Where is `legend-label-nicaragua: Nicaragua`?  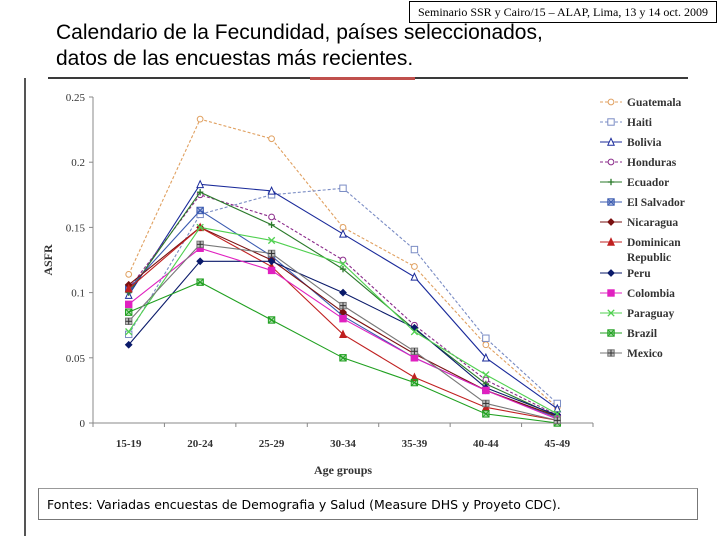
legend-label-nicaragua: Nicaragua is located at coordinates (652, 223).